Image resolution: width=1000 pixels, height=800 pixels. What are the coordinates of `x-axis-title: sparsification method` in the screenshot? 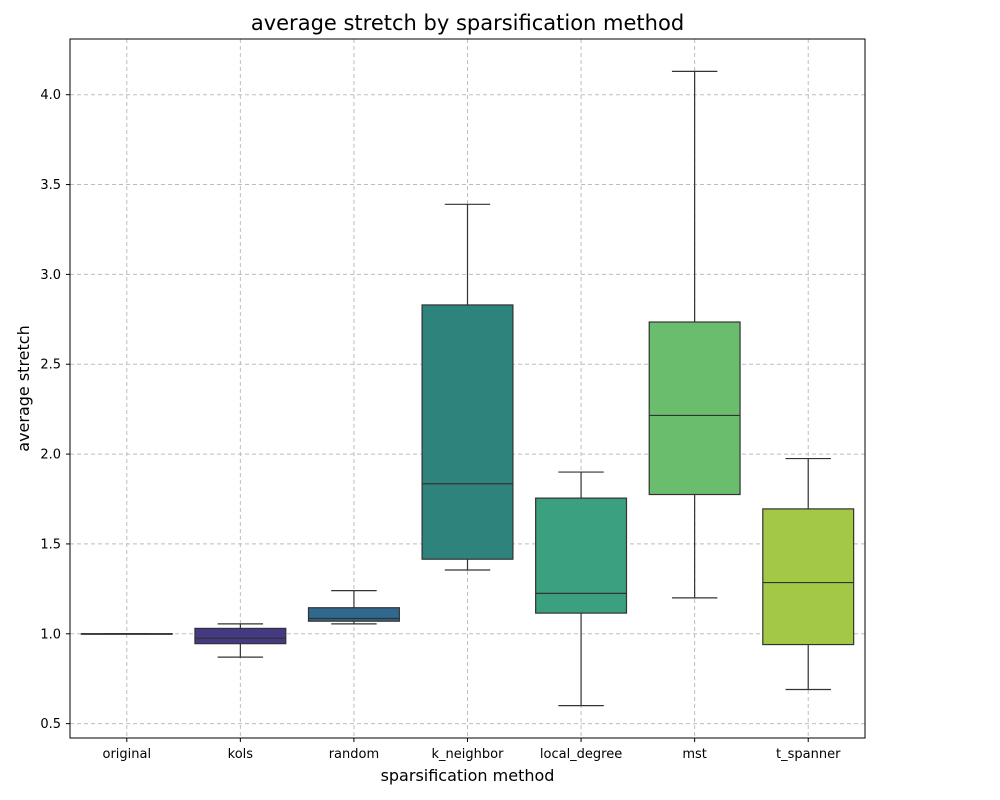 It's located at (468, 775).